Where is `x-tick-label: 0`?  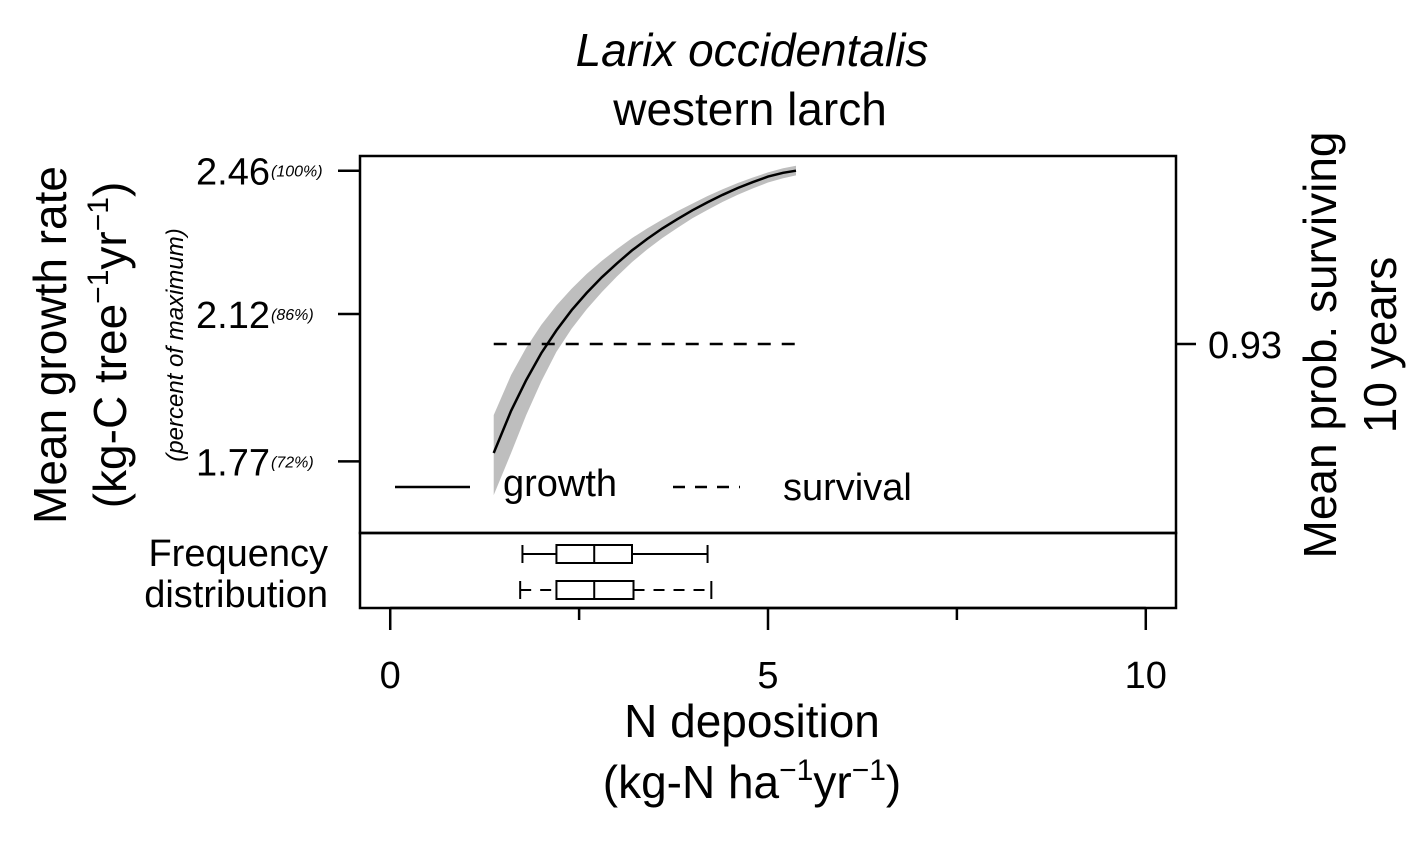
x-tick-label: 0 is located at coordinates (390, 676).